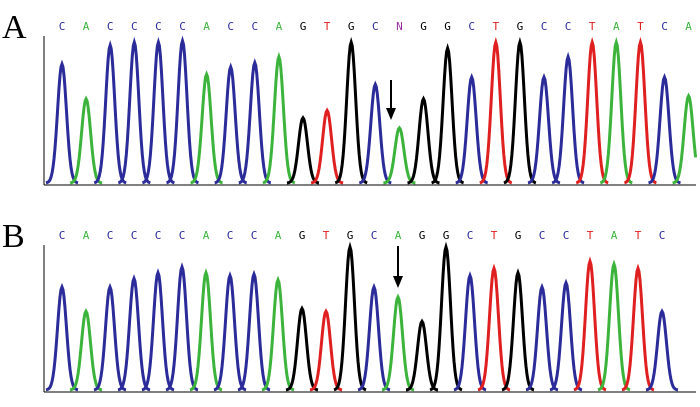 The height and width of the screenshot is (407, 700). What do you see at coordinates (14, 27) in the screenshot?
I see `panel-label: A` at bounding box center [14, 27].